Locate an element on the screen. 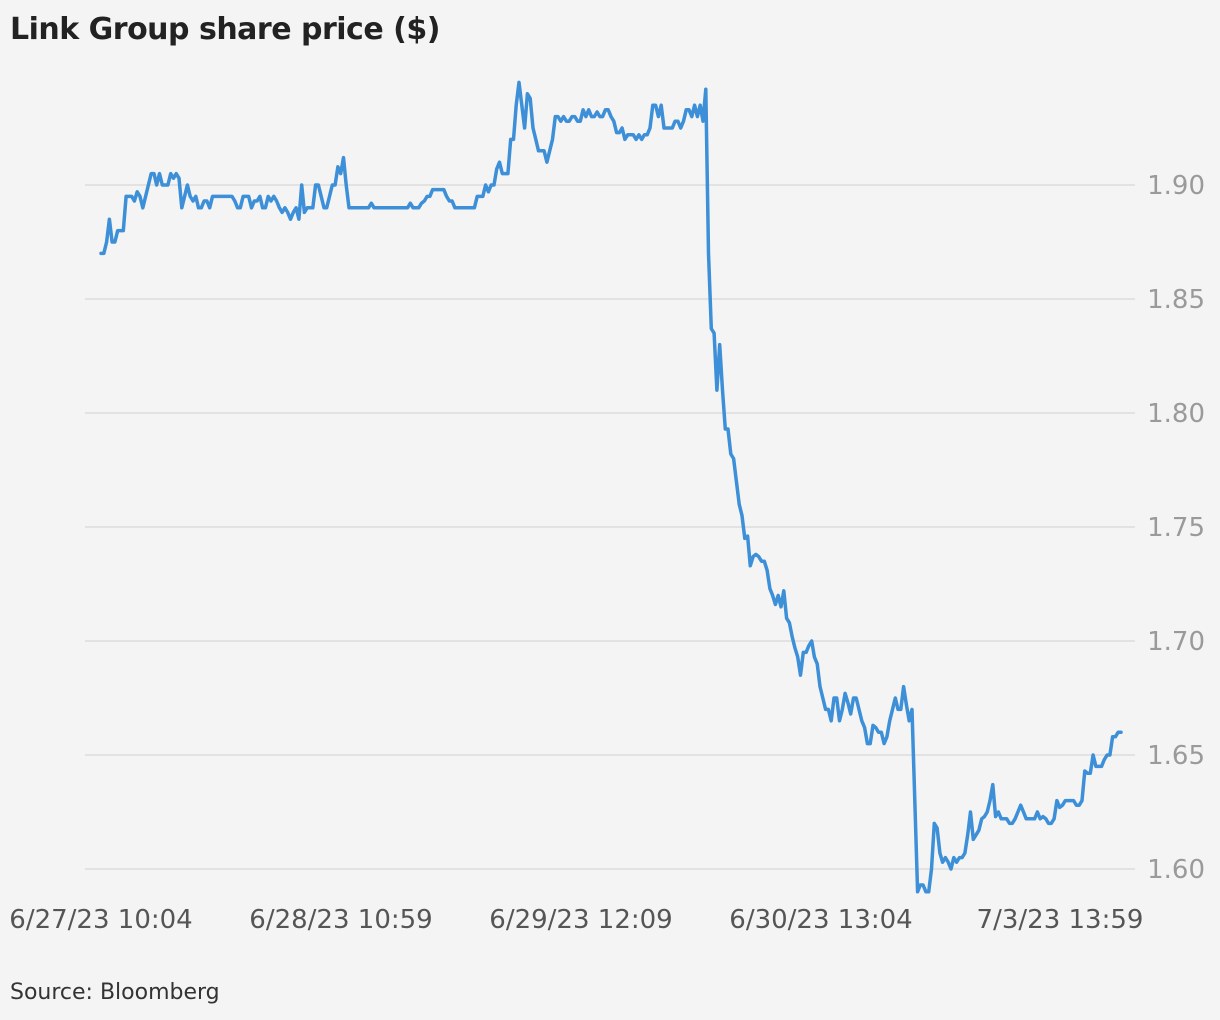 The height and width of the screenshot is (1020, 1220). y-tick-label: 1.90 is located at coordinates (1176, 186).